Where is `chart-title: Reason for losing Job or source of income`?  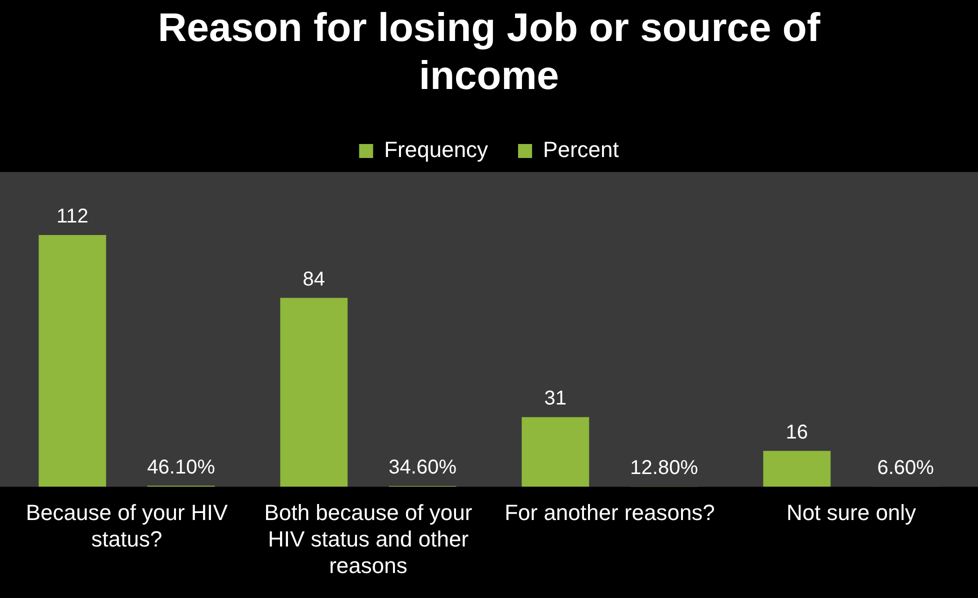
chart-title: Reason for losing Job or source of income is located at coordinates (489, 52).